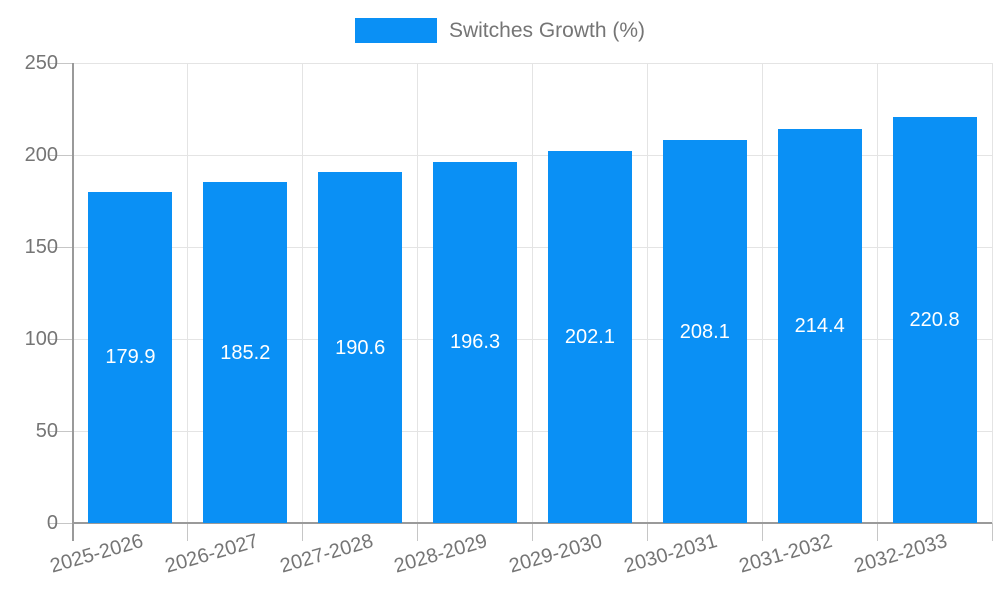  Describe the element at coordinates (556, 554) in the screenshot. I see `x-tick-label: 2029-2030` at that location.